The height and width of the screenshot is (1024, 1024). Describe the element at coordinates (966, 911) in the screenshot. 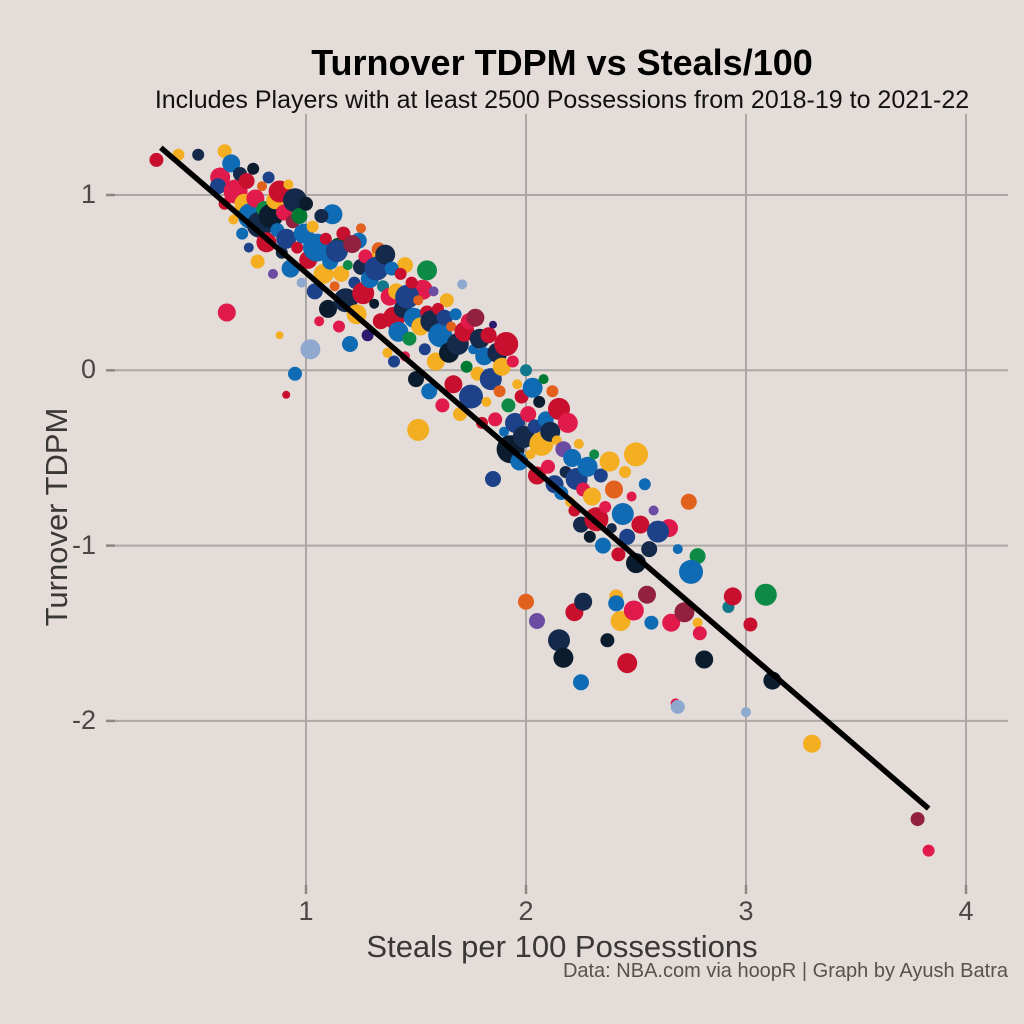

I see `x-tick-label-4: 4` at that location.